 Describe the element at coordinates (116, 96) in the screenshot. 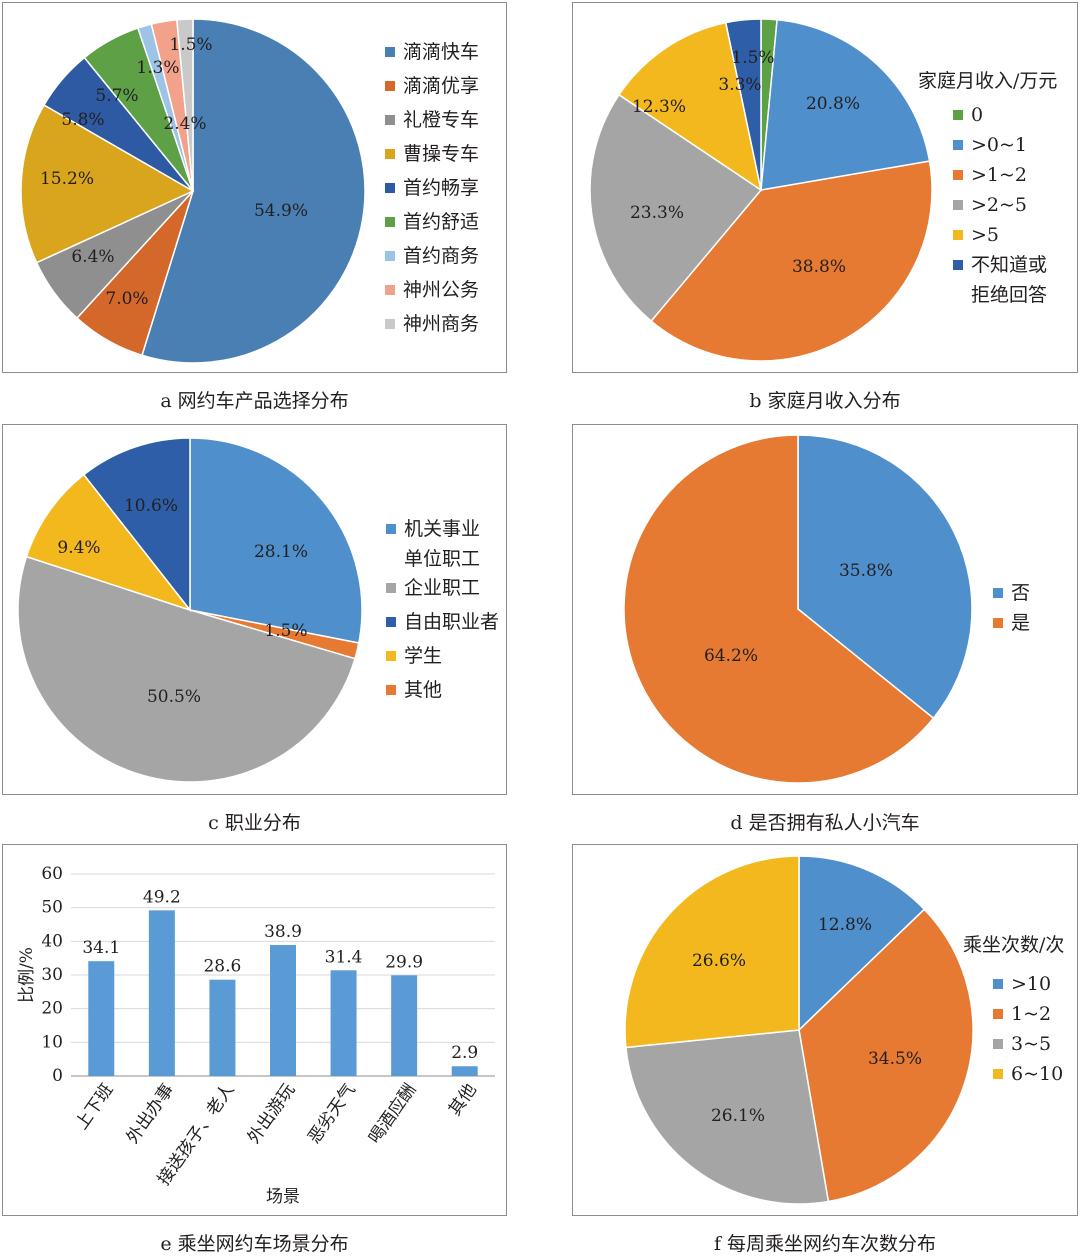

I see `data-label-6: 5.7%` at that location.